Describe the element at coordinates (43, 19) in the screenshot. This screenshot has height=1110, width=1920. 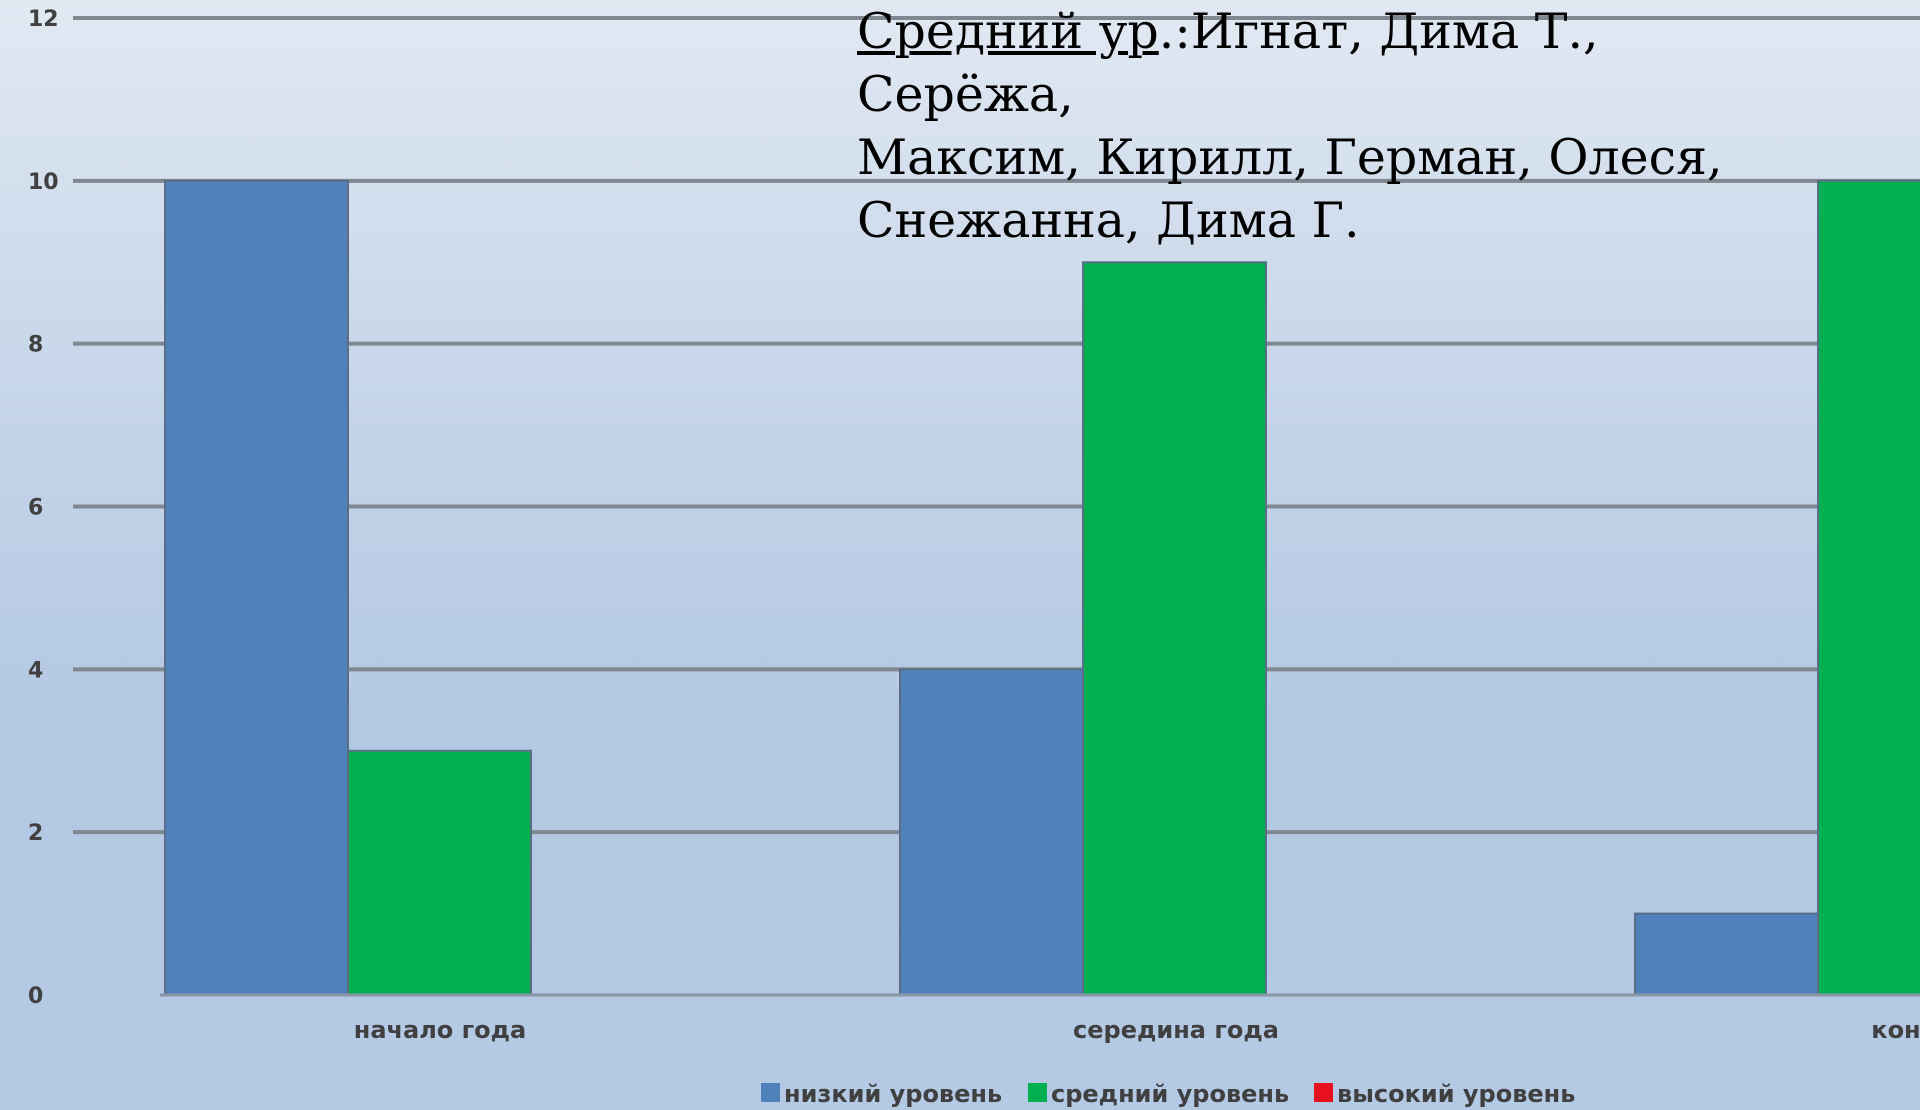
I see `y-tick-label: 12` at that location.